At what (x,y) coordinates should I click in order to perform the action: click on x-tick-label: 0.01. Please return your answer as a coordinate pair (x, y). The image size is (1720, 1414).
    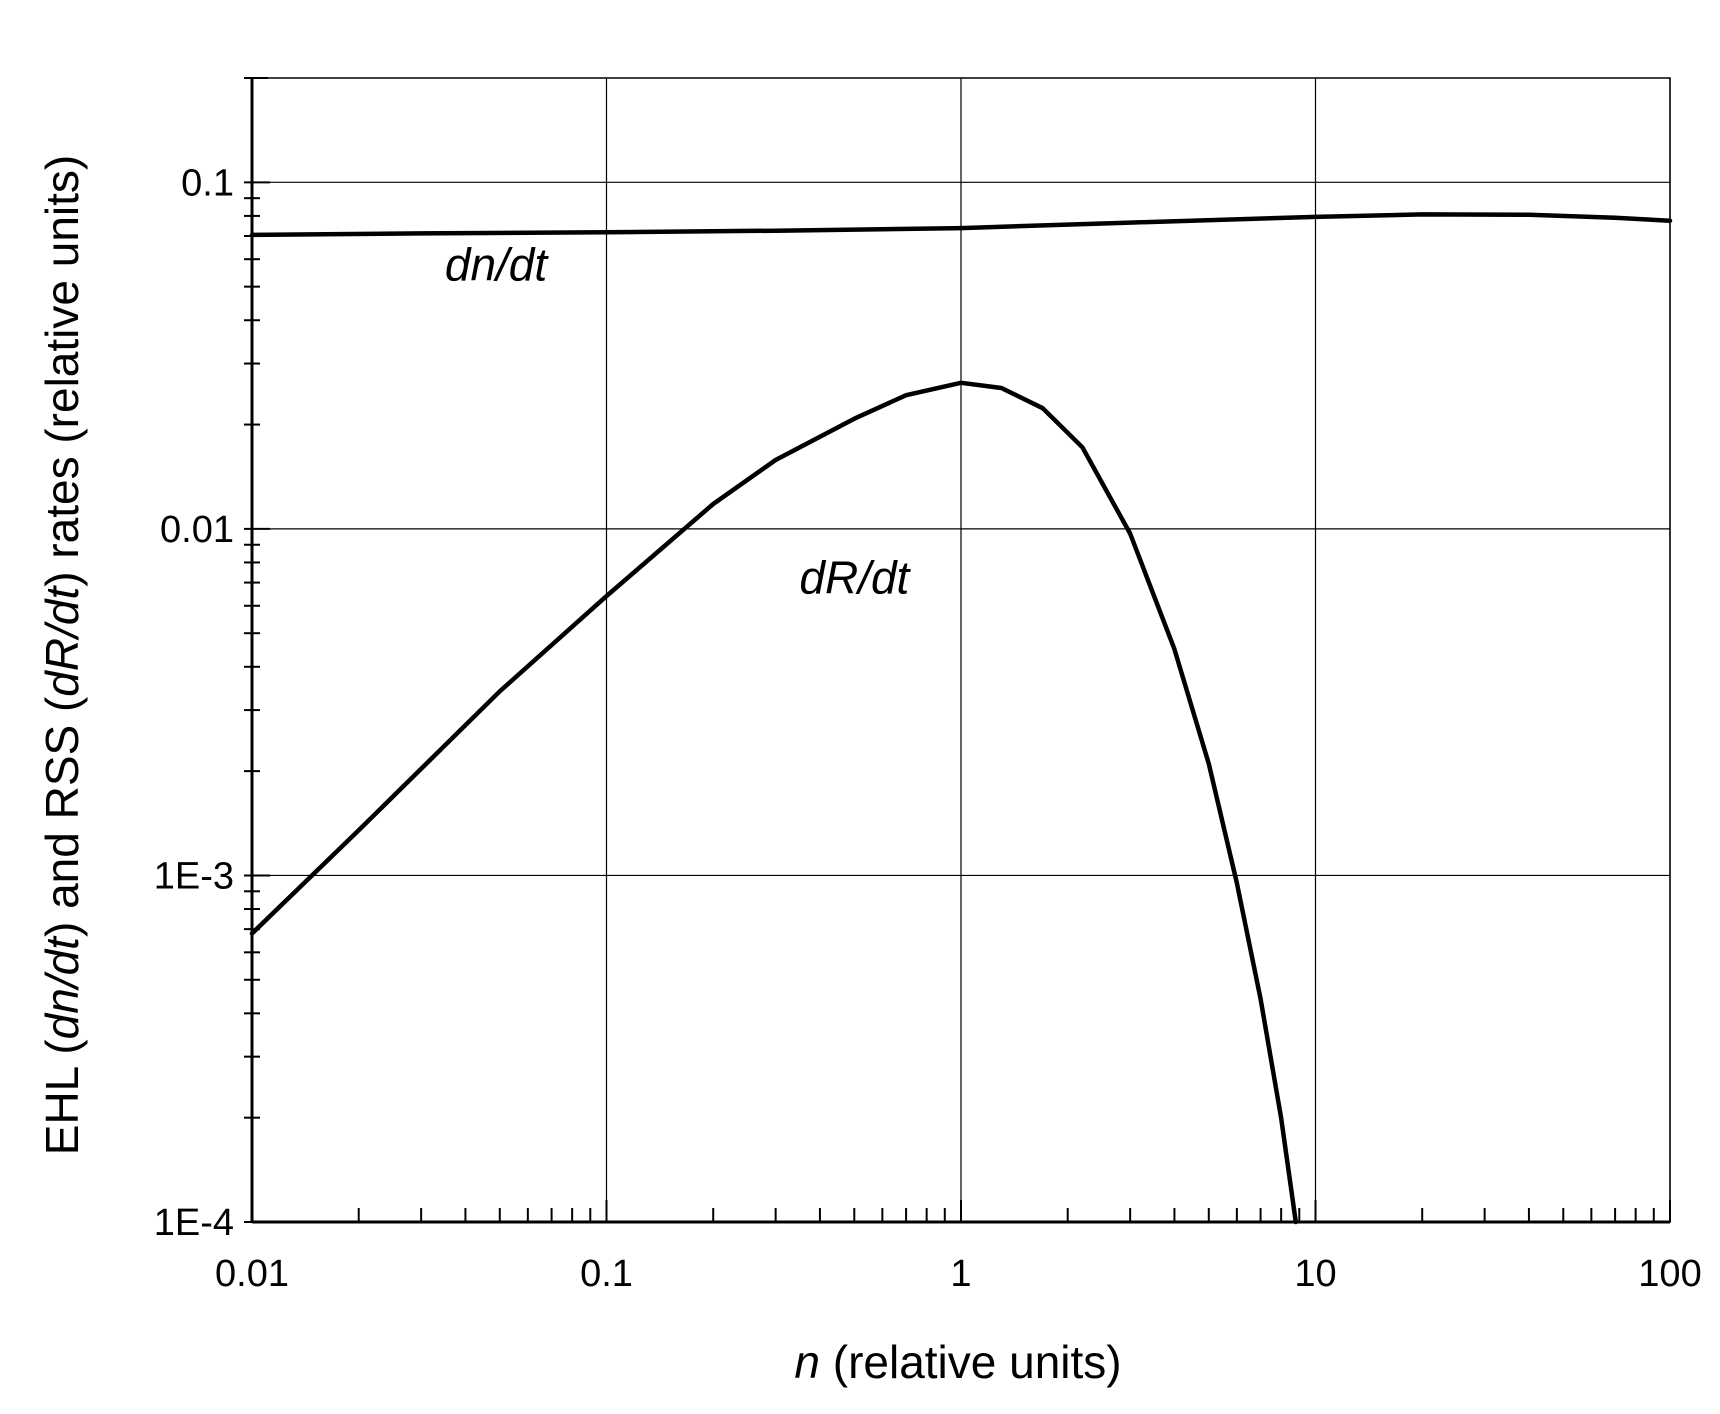
    Looking at the image, I should click on (252, 1274).